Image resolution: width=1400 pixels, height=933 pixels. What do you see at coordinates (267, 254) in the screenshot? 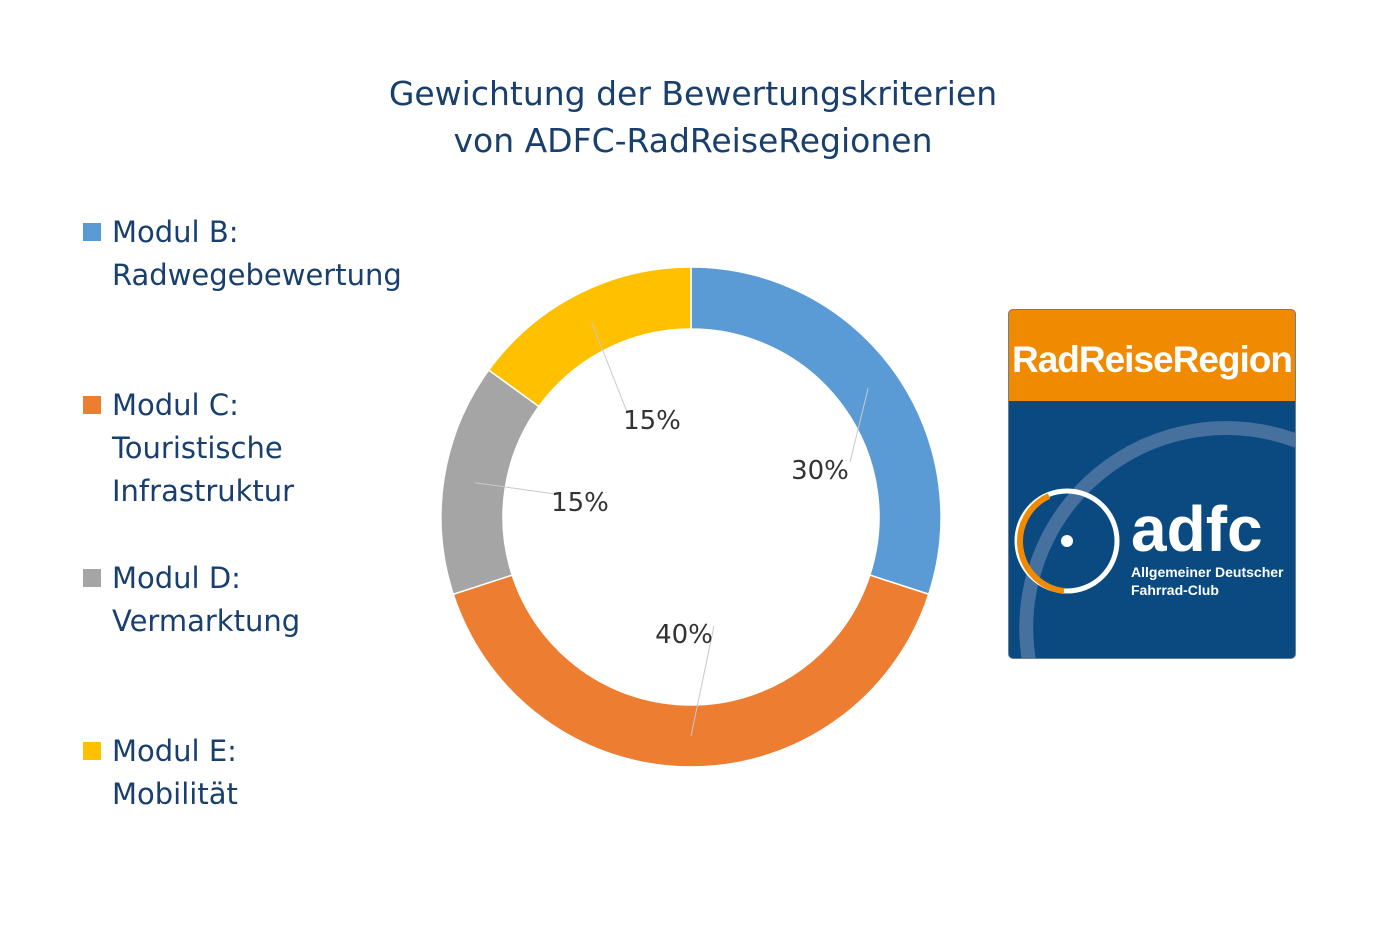
I see `legend-item-modul-b: Modul B: Radwegebewertung` at bounding box center [267, 254].